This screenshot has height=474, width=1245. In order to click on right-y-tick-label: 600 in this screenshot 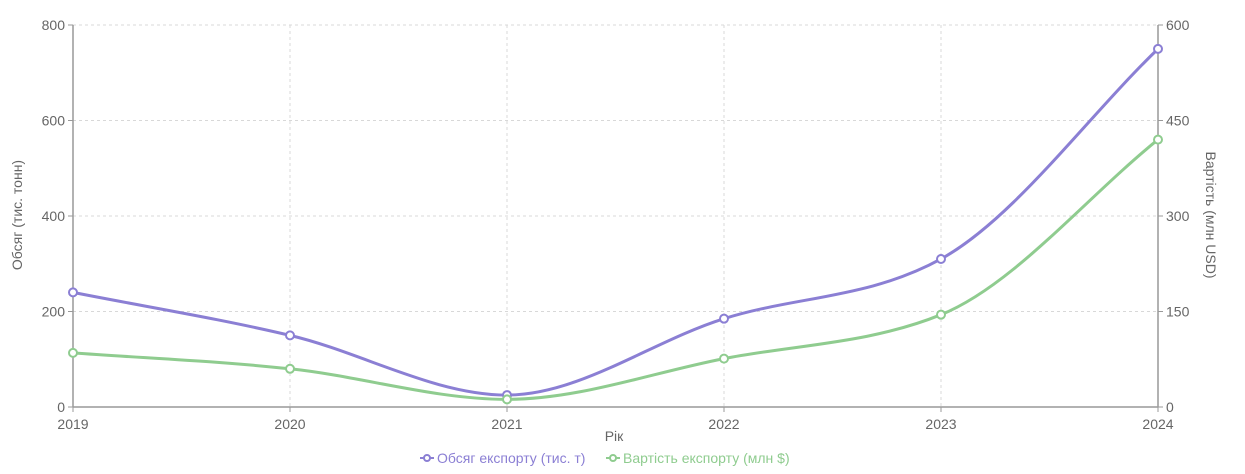, I will do `click(1178, 25)`.